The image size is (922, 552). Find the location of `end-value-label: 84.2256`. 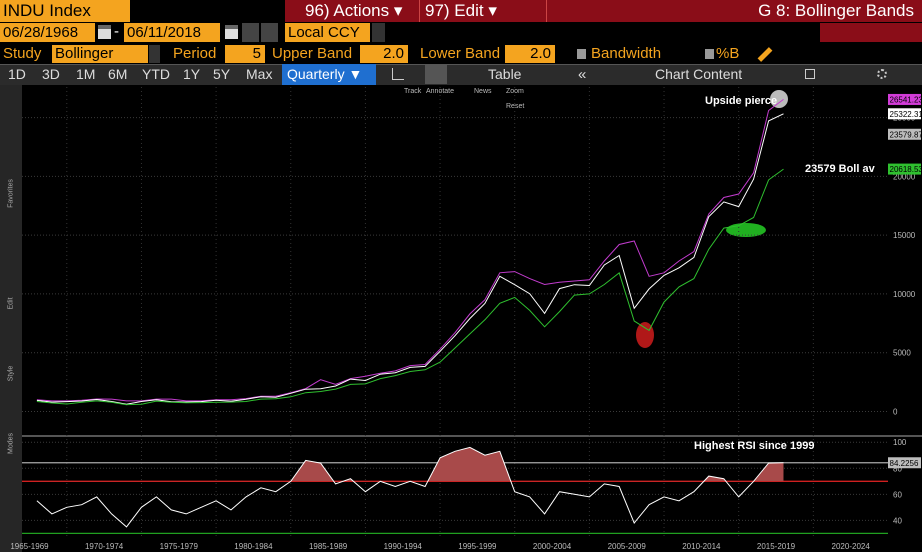

end-value-label: 84.2256 is located at coordinates (904, 463).